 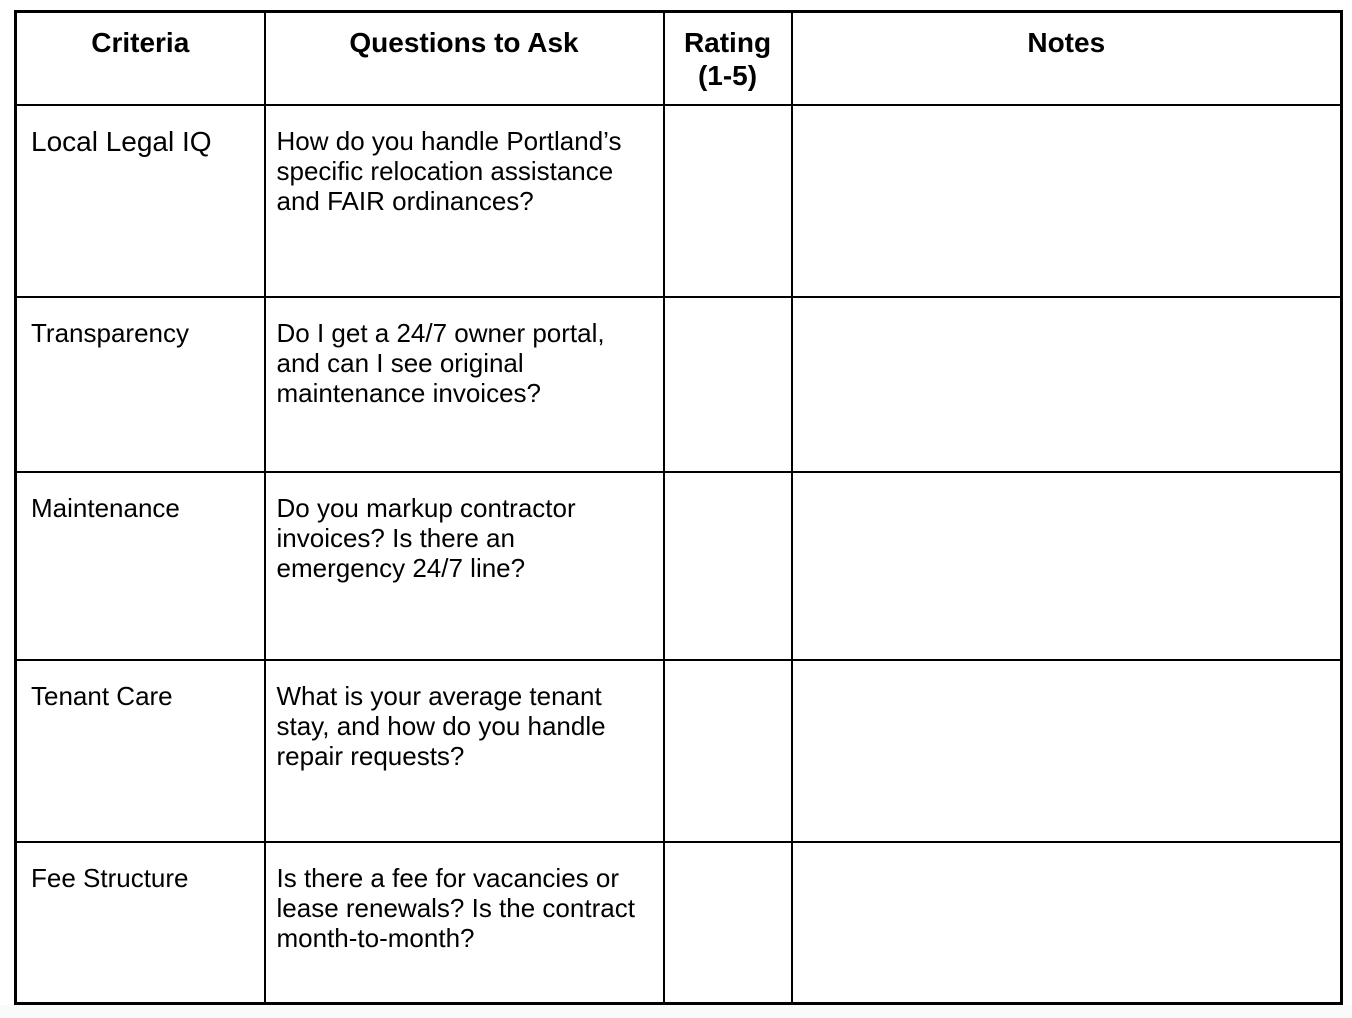 What do you see at coordinates (1066, 58) in the screenshot?
I see `column-header-notes: Notes` at bounding box center [1066, 58].